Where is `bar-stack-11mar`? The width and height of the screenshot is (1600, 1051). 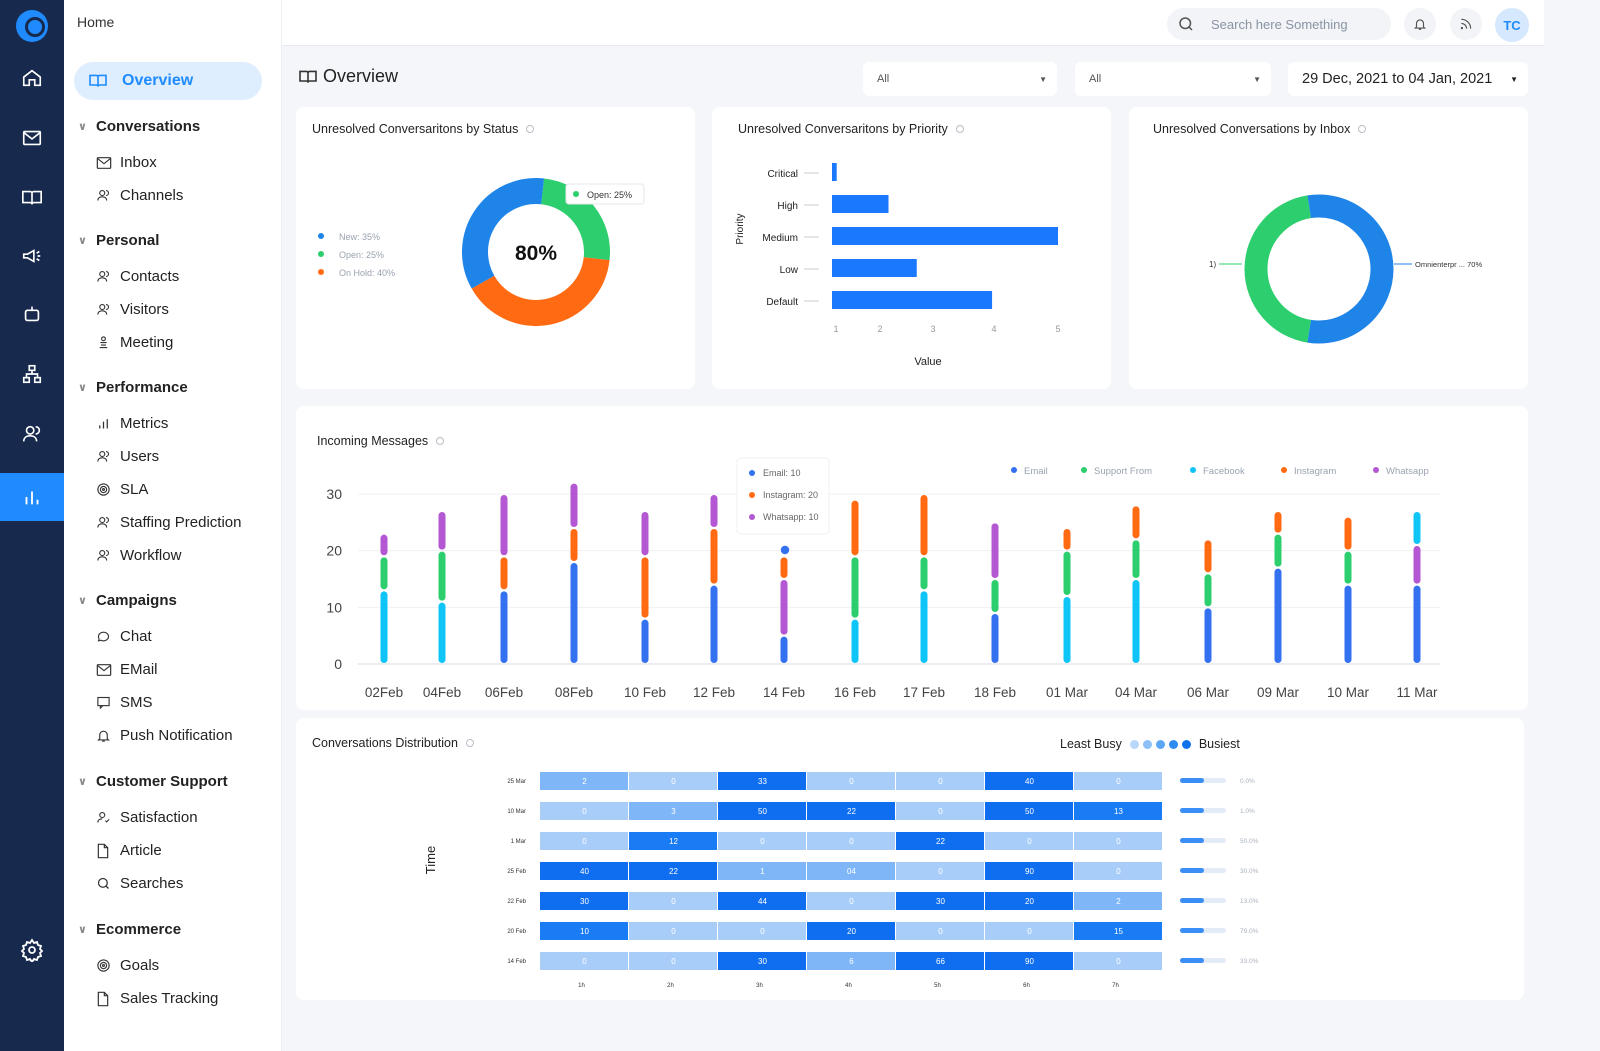
bar-stack-11mar is located at coordinates (1417, 587).